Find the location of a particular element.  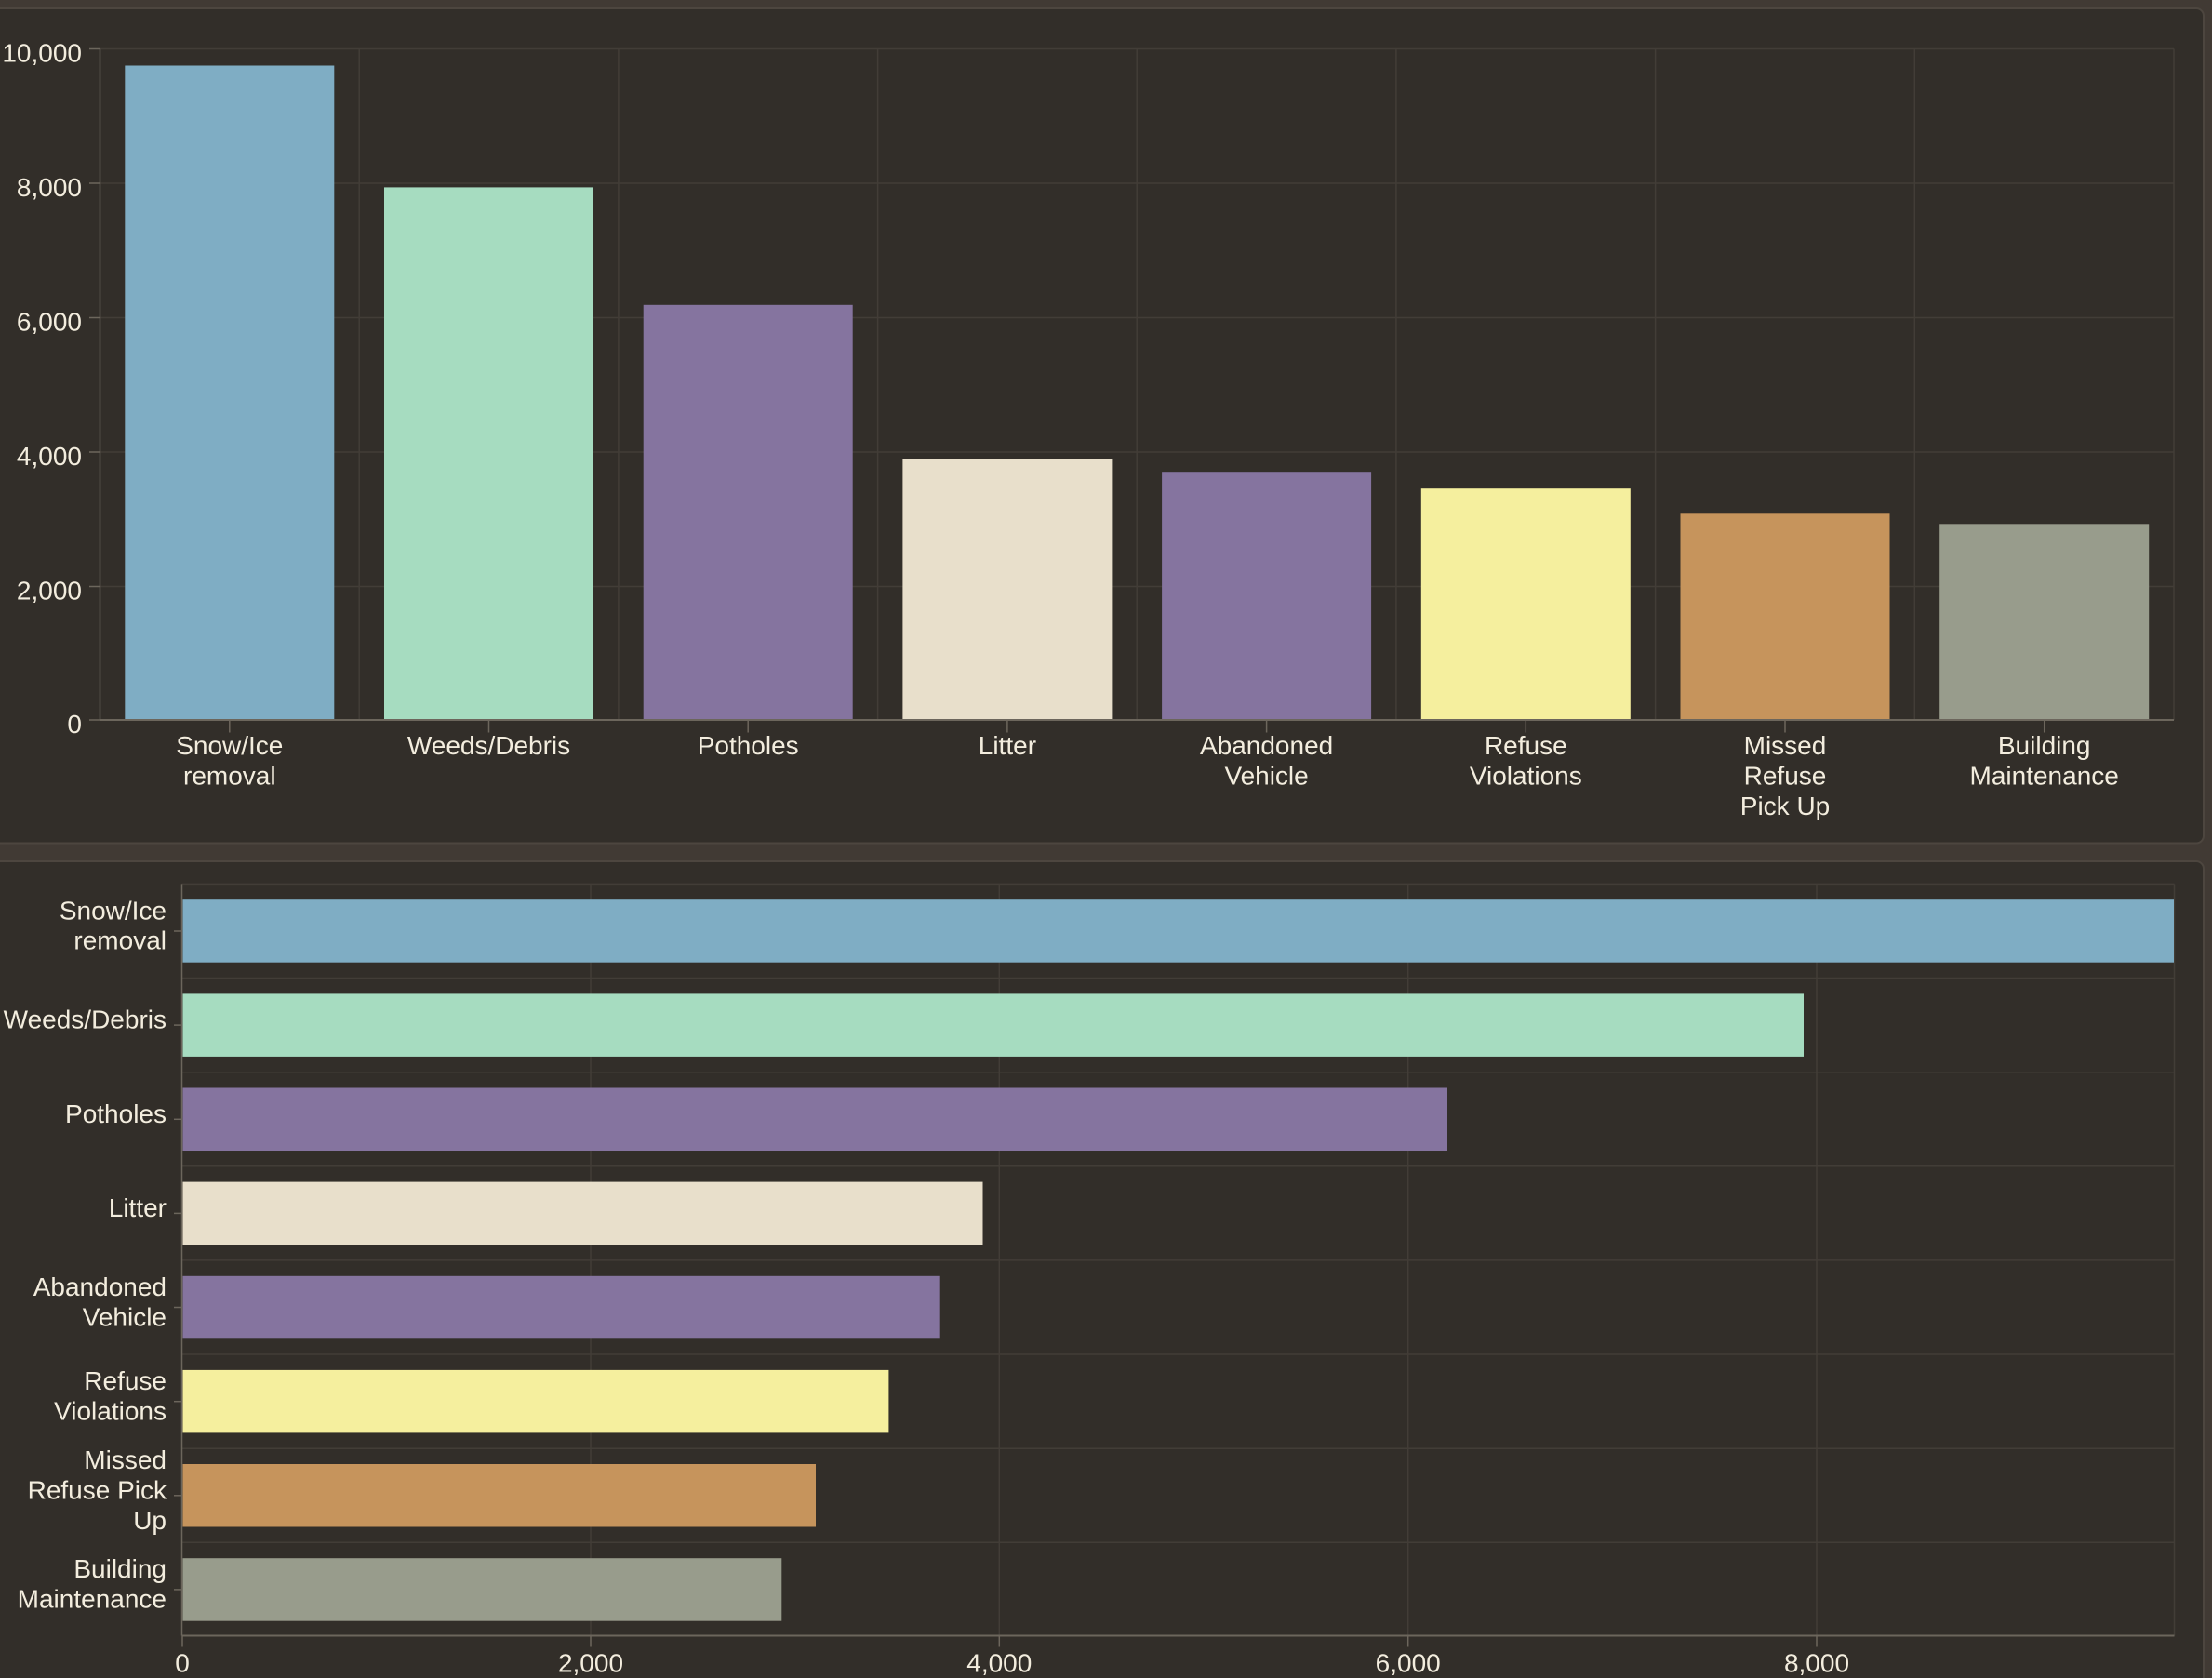

svg-text: Refuse Pick is located at coordinates (97, 1490).